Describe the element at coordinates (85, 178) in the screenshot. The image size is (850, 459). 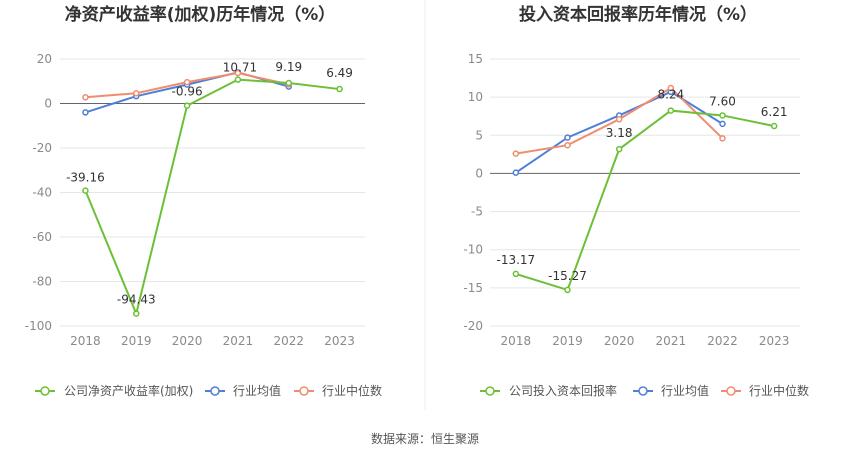
I see `data-label: -39.16` at that location.